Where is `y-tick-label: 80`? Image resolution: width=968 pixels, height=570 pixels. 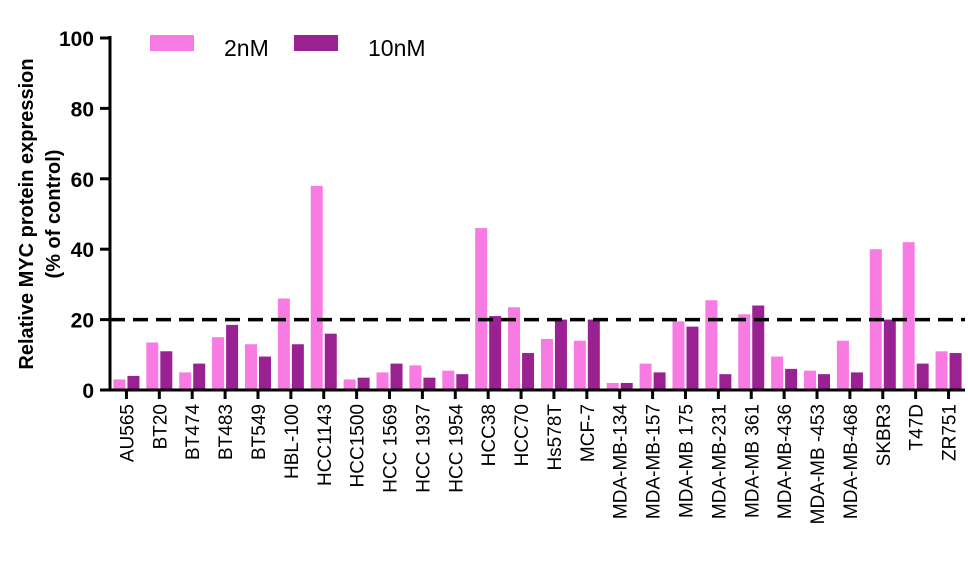 y-tick-label: 80 is located at coordinates (82, 109).